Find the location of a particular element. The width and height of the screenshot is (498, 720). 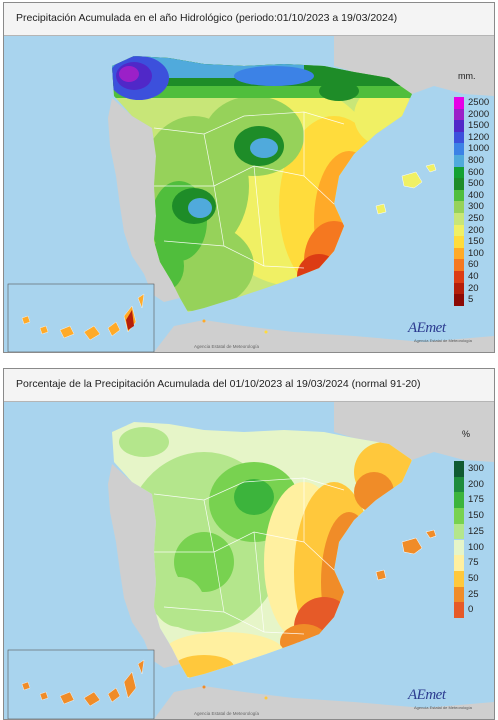

legend-item: 800 is located at coordinates (476, 161).